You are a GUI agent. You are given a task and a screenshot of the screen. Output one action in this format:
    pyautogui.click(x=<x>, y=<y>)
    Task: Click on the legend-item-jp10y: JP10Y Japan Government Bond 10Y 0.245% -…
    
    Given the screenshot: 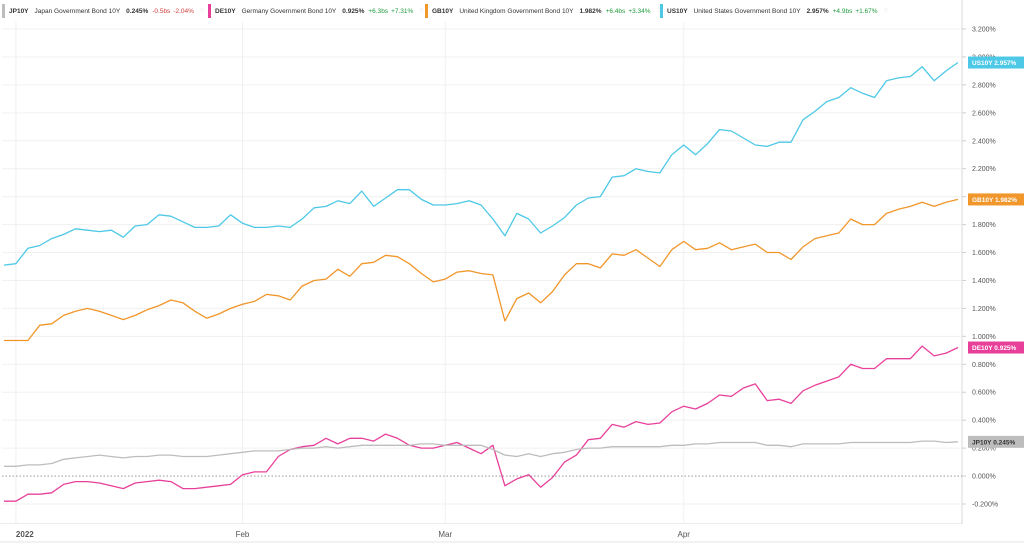 What is the action you would take?
    pyautogui.click(x=104, y=11)
    